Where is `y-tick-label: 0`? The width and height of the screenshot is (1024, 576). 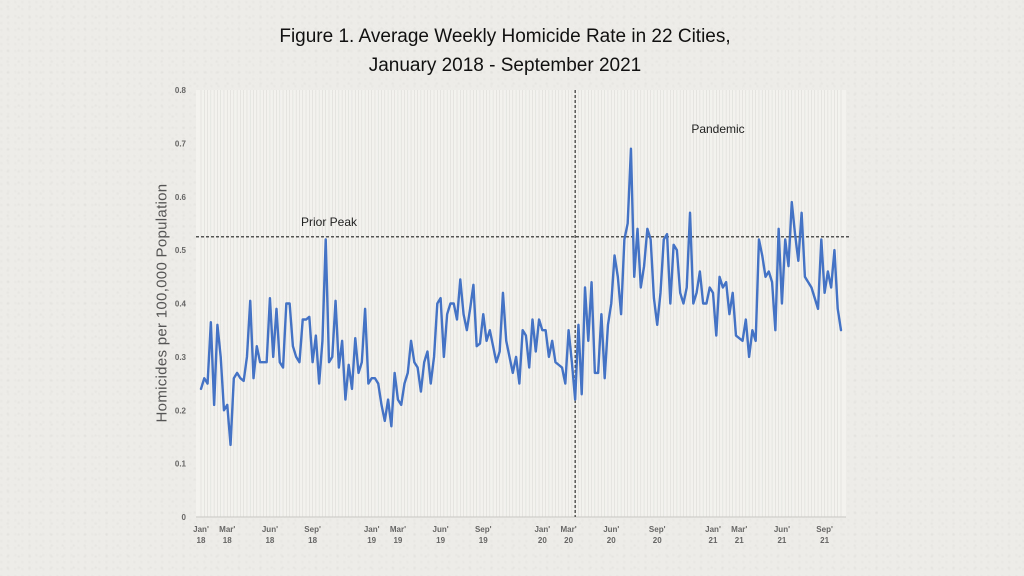 y-tick-label: 0 is located at coordinates (184, 517).